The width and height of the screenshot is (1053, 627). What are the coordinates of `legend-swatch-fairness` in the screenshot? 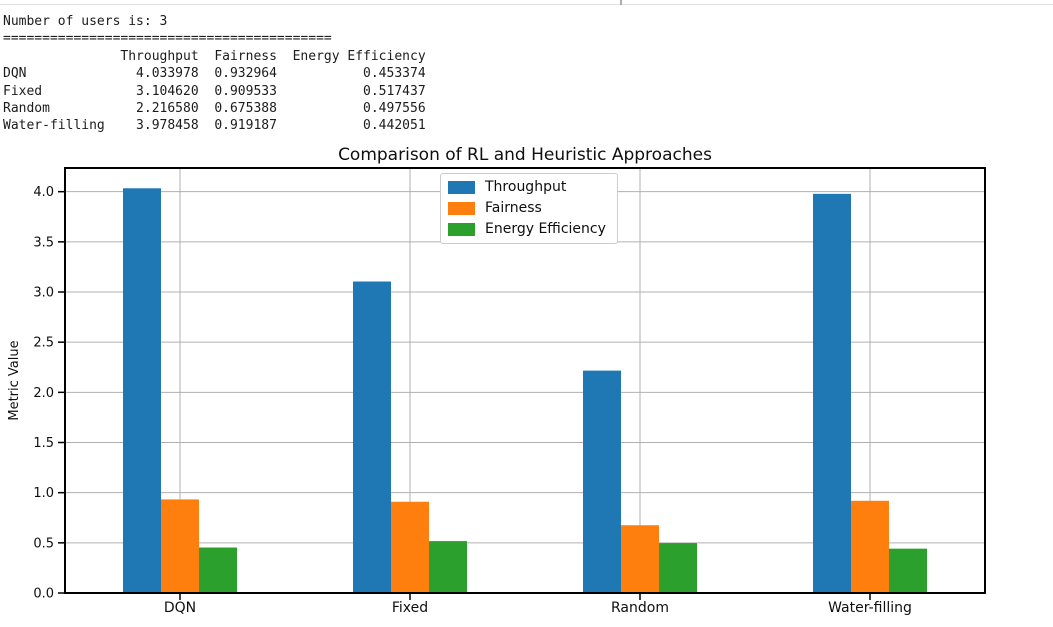 It's located at (461, 208).